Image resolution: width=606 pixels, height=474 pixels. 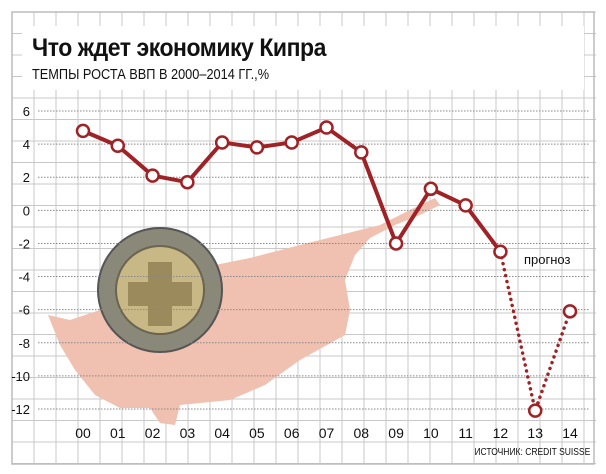 What do you see at coordinates (431, 433) in the screenshot?
I see `x-tick-label: 10` at bounding box center [431, 433].